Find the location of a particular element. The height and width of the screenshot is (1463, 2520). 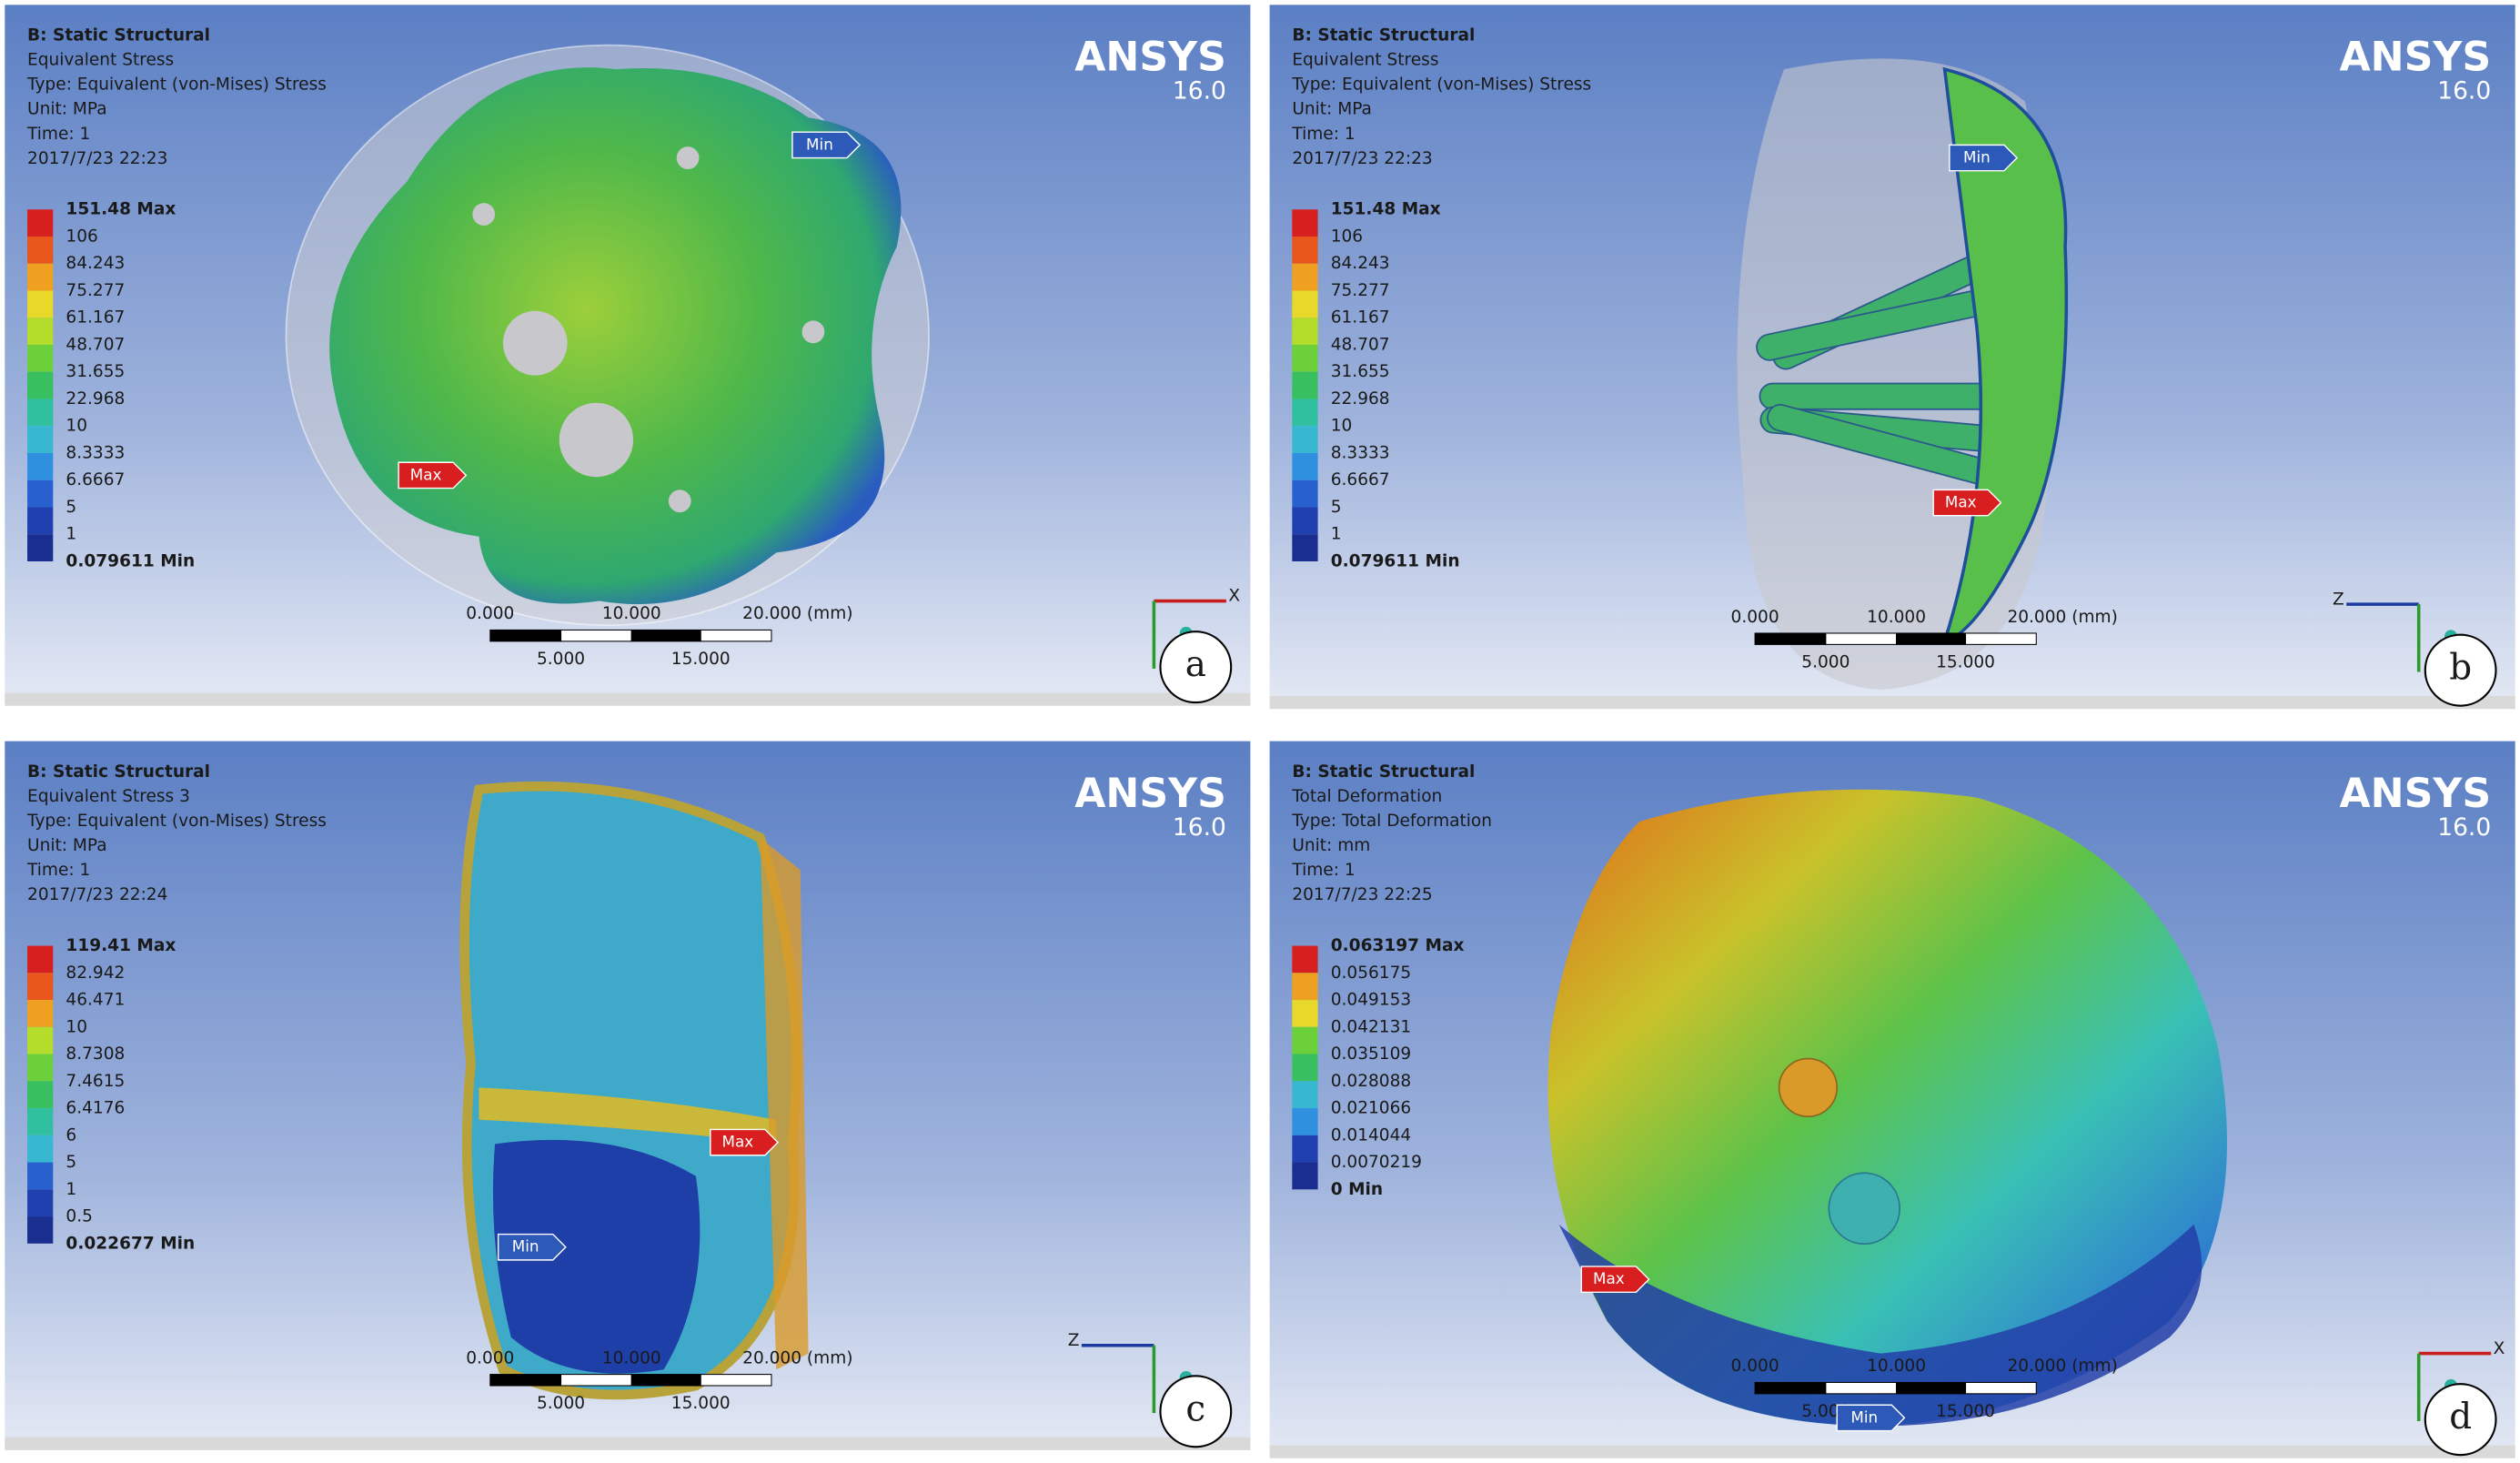

plate is located at coordinates (2005, 355).